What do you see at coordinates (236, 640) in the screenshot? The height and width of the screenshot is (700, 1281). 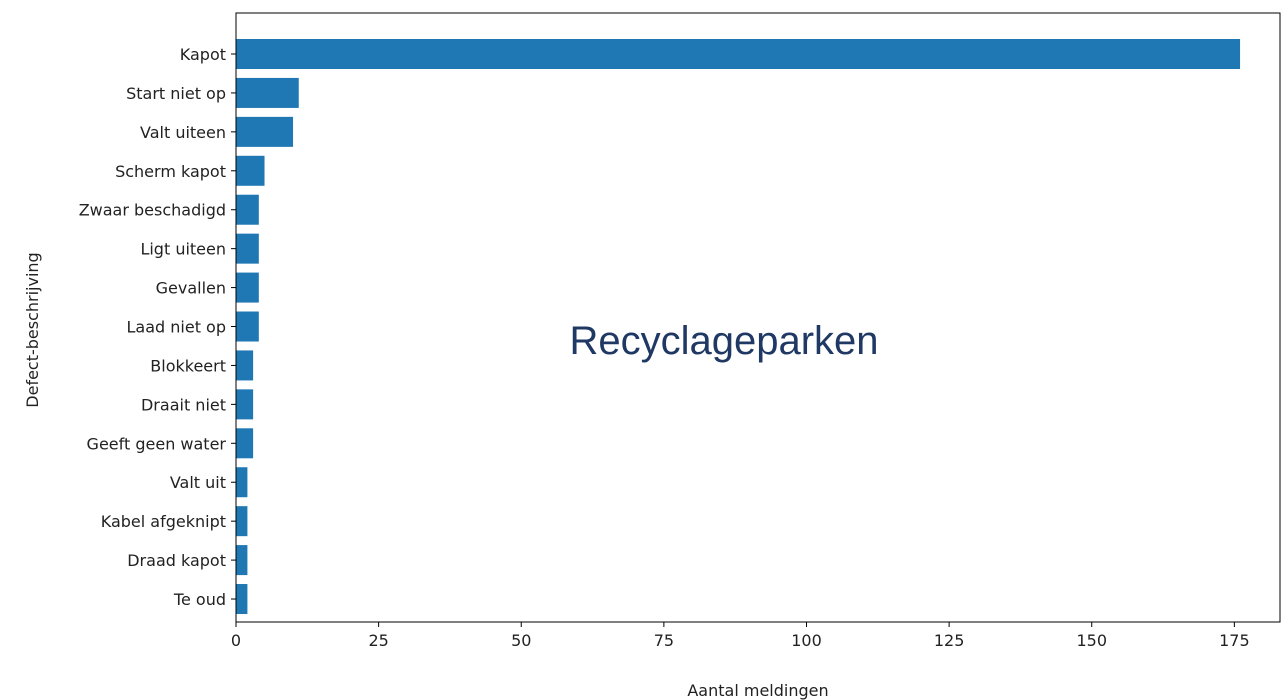 I see `x-tick-label: 0` at bounding box center [236, 640].